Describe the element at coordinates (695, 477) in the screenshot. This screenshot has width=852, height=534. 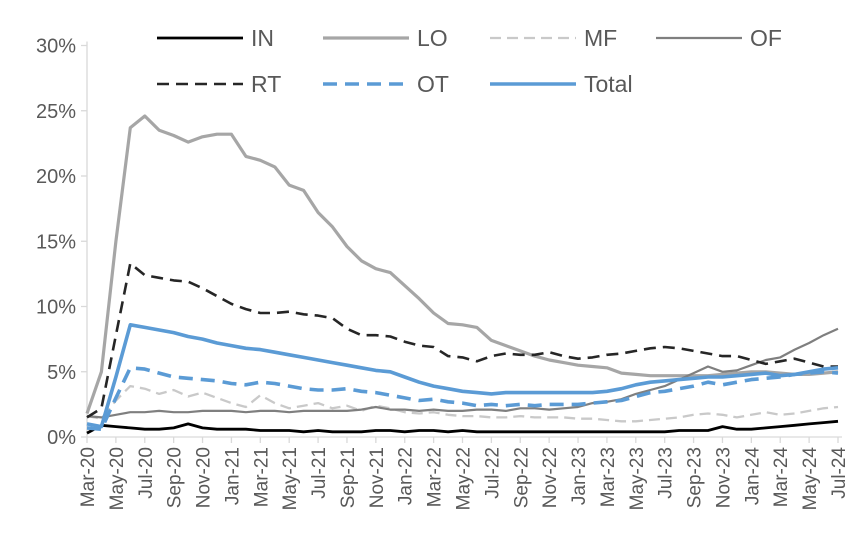
I see `x-tick-label: Sep-23` at that location.